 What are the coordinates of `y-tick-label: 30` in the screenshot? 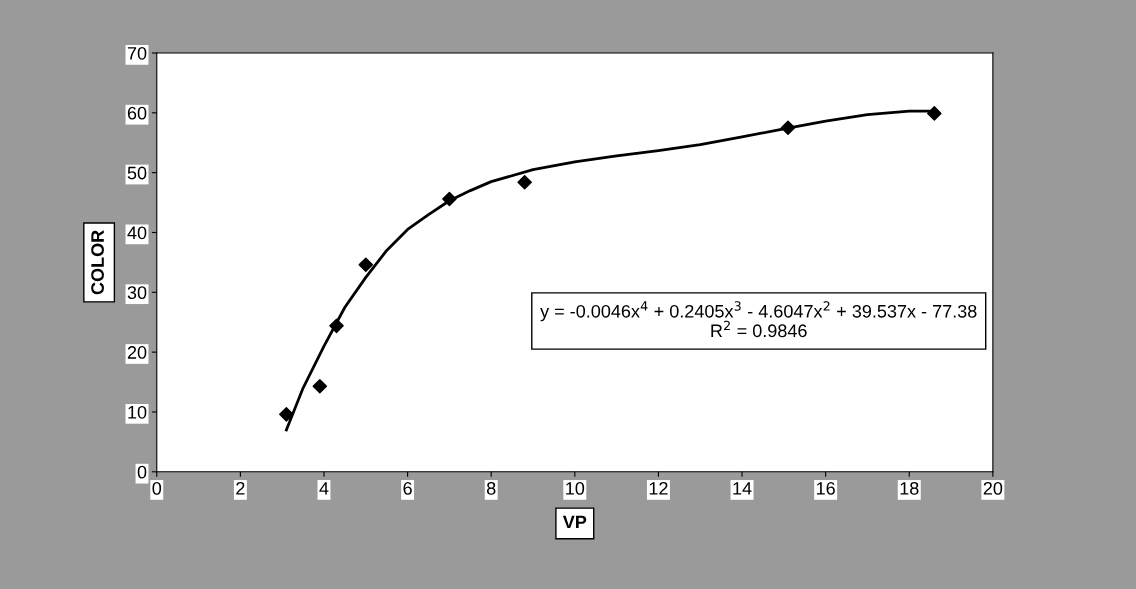 It's located at (137, 293).